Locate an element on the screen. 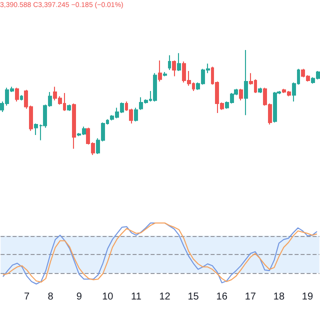  x-tick-label: 11 is located at coordinates (136, 297).